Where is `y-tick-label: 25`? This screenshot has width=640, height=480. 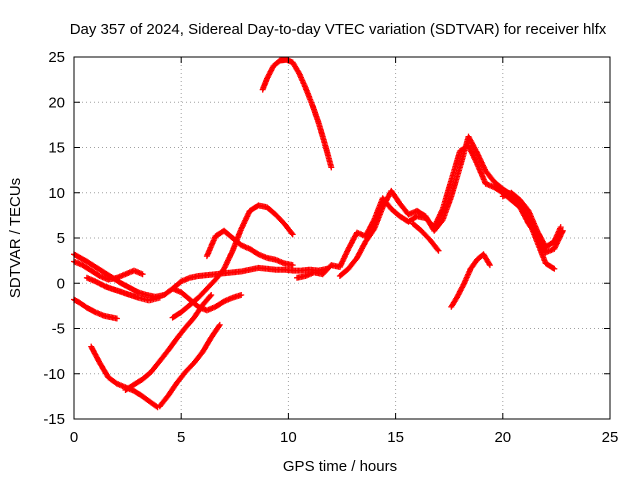
y-tick-label: 25 is located at coordinates (56, 57).